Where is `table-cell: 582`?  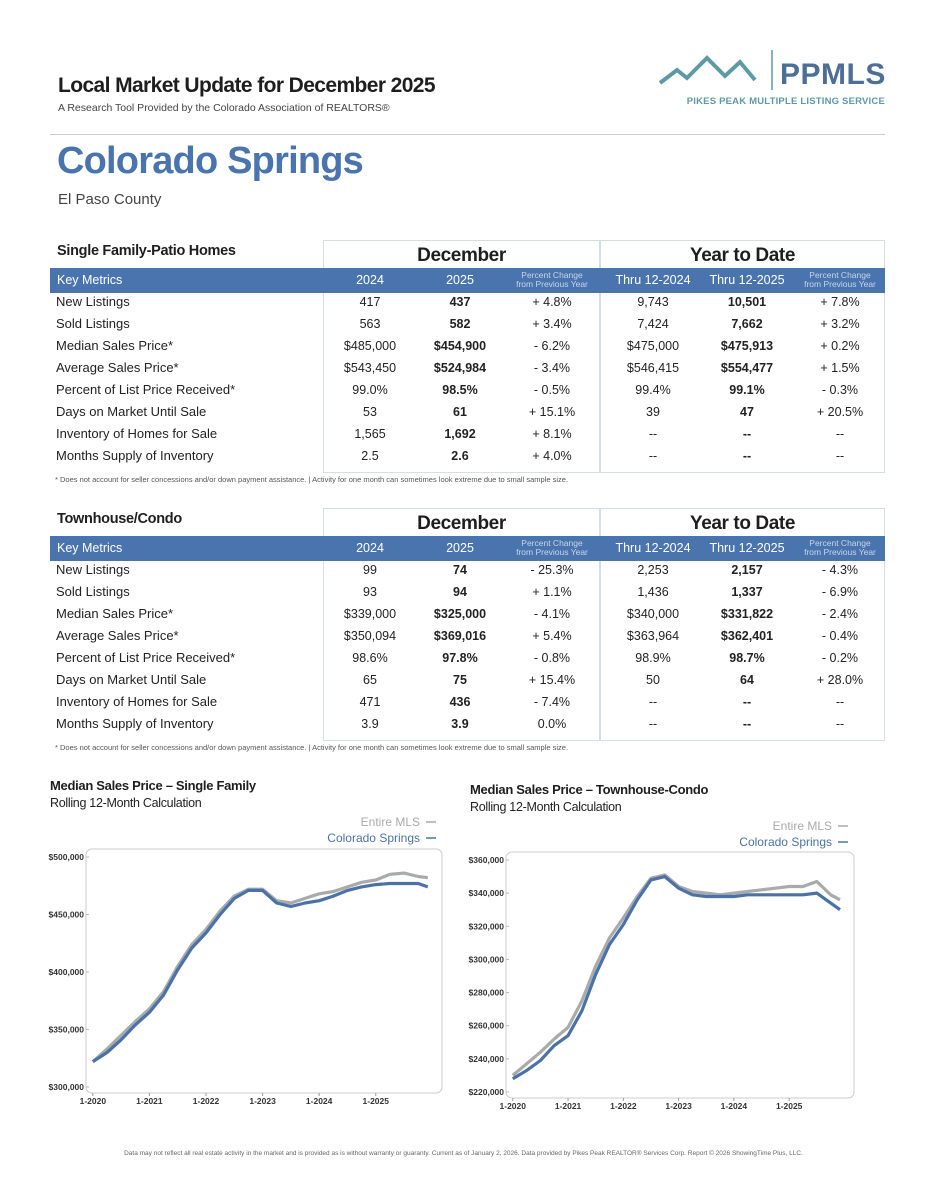 table-cell: 582 is located at coordinates (460, 324).